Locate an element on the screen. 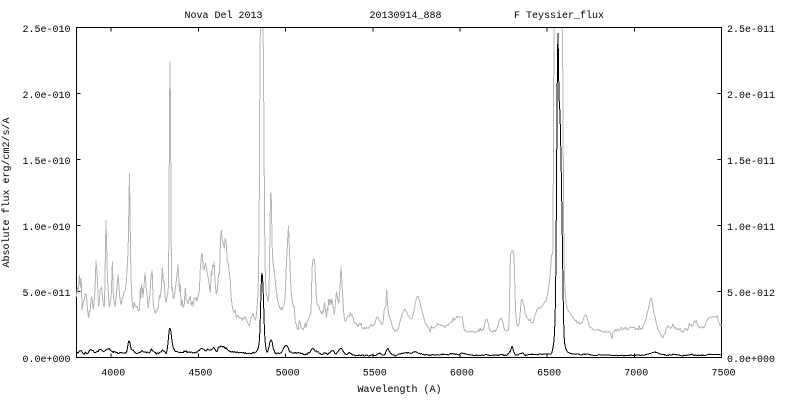 Image resolution: width=800 pixels, height=400 pixels. svg-text: 7000 is located at coordinates (636, 374).